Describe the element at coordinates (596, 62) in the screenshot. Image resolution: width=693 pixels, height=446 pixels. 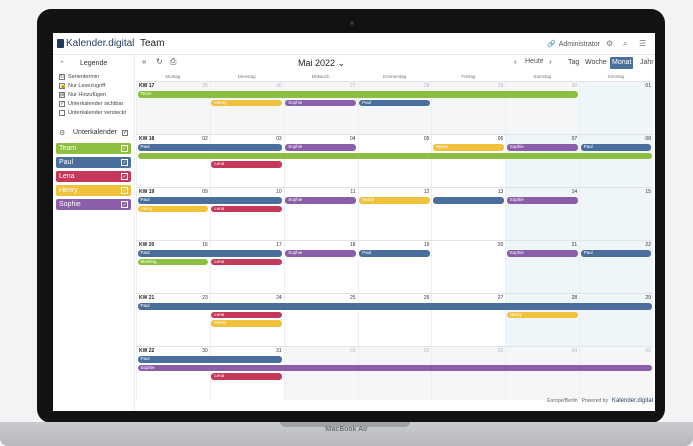
I see `view-woche-button: Woche` at that location.